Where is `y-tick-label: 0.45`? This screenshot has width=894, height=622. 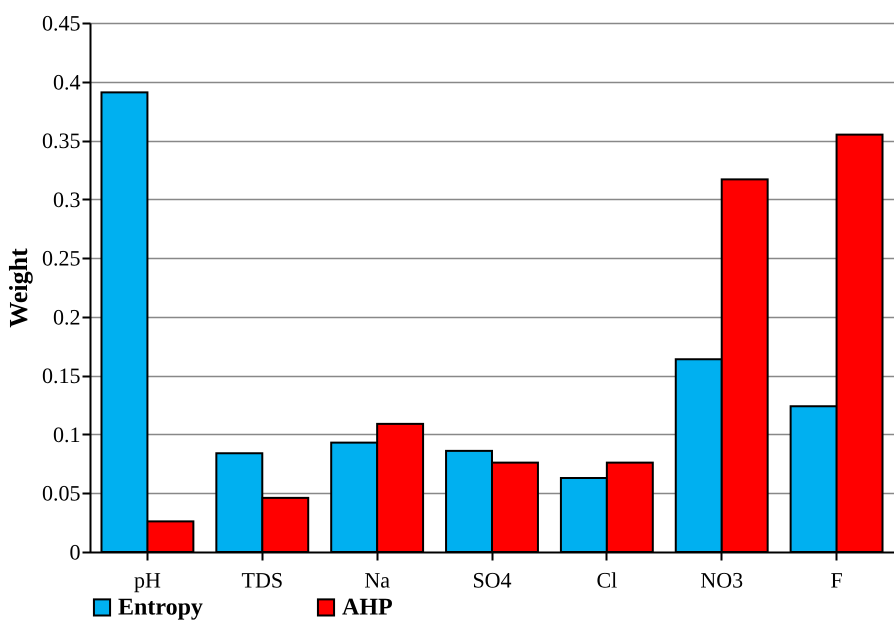
y-tick-label: 0.45 is located at coordinates (61, 23).